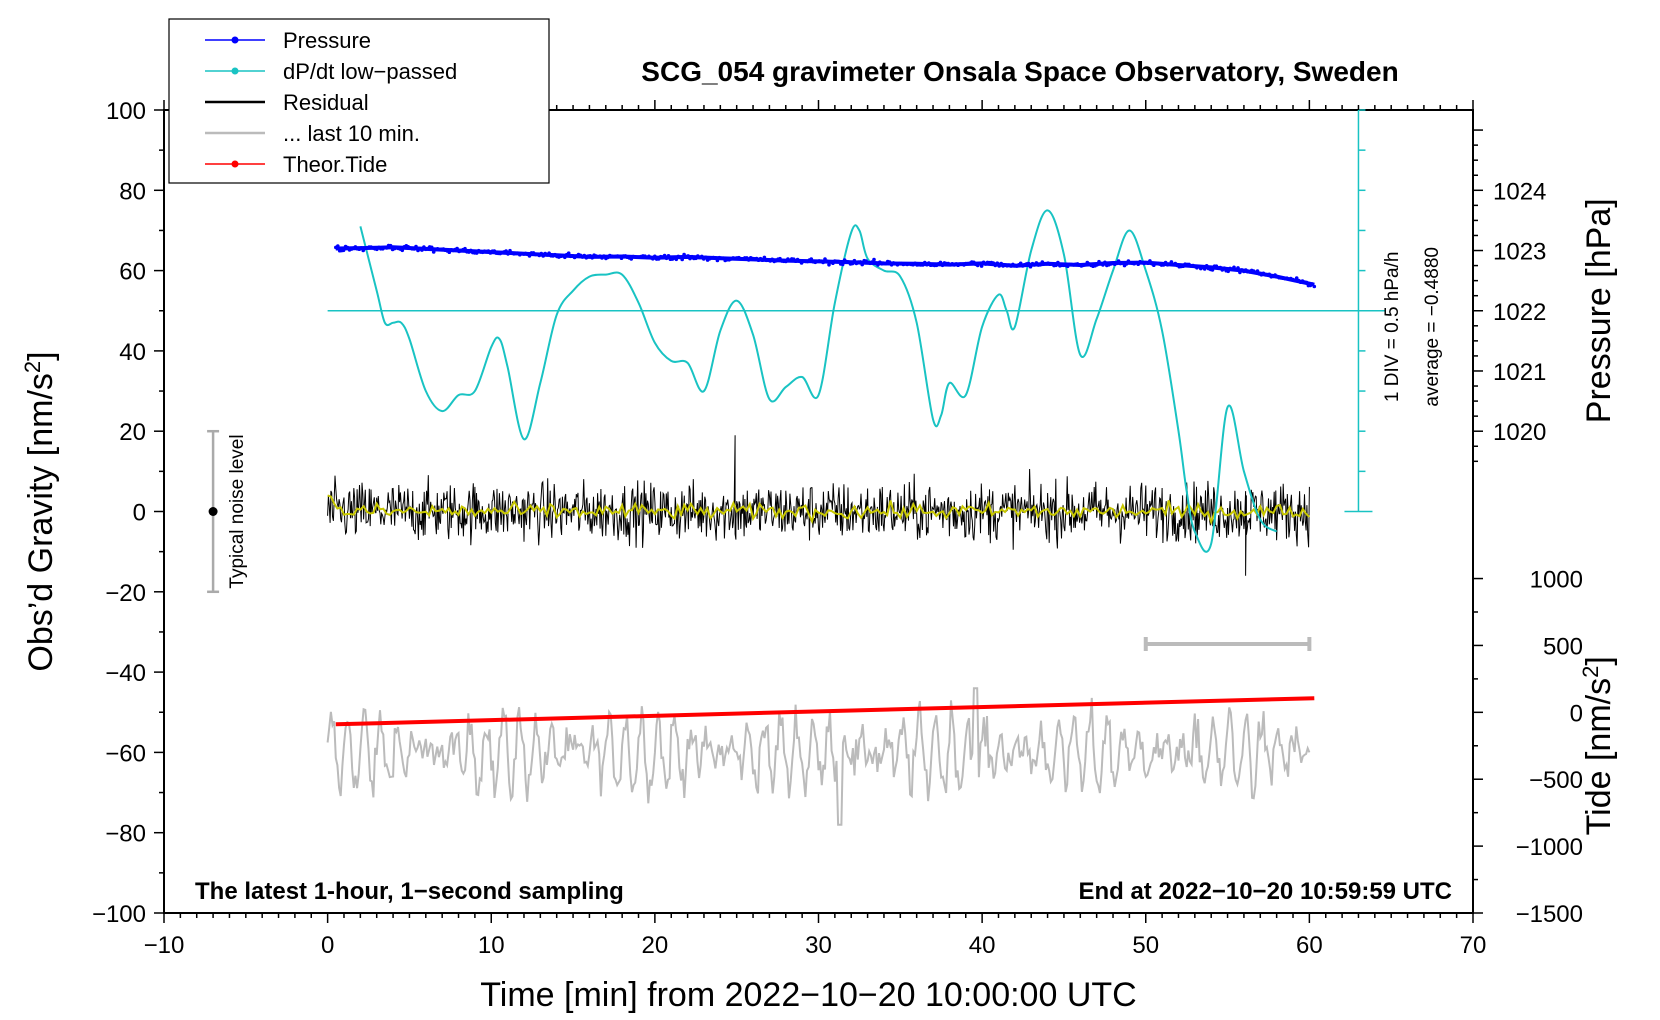 The height and width of the screenshot is (1020, 1660). Describe the element at coordinates (1549, 914) in the screenshot. I see `tide-tick-label: −1500` at that location.